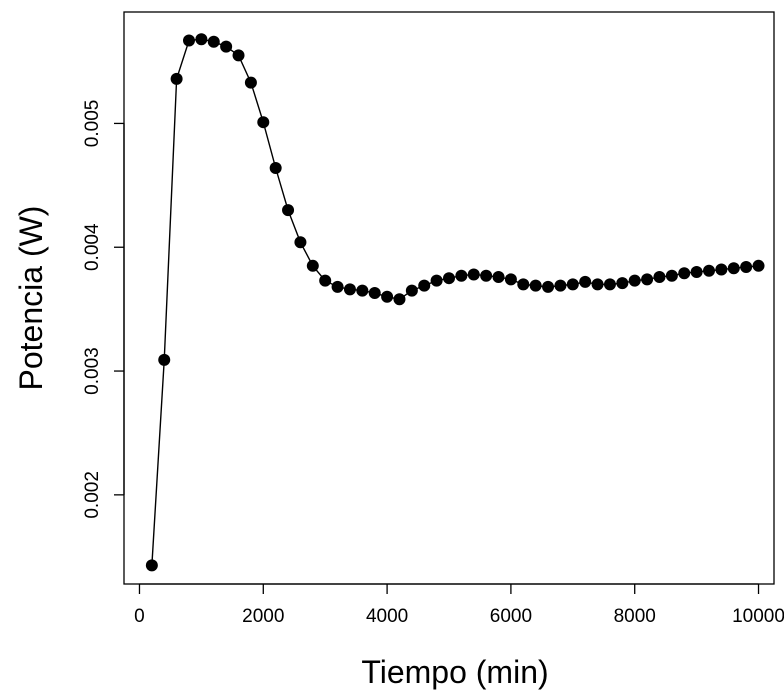  What do you see at coordinates (31, 298) in the screenshot?
I see `y-axis-label: Potencia (W)` at bounding box center [31, 298].